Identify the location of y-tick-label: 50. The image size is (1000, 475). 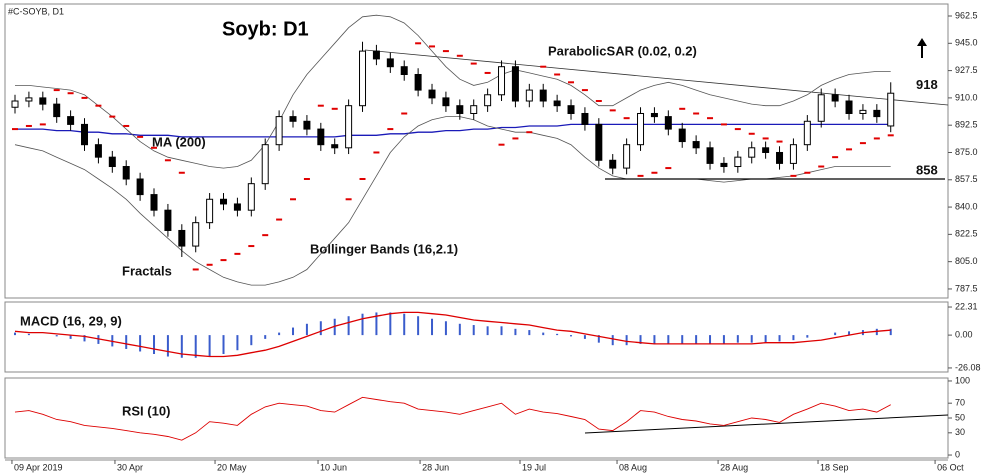
(960, 417).